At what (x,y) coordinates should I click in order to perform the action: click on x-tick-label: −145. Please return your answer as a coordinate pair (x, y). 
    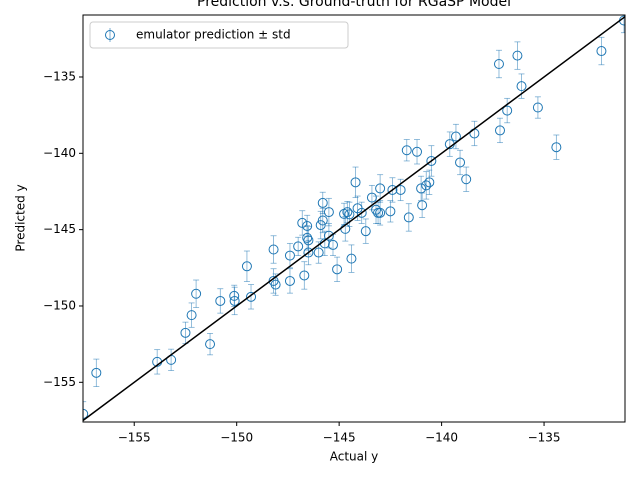
    Looking at the image, I should click on (339, 438).